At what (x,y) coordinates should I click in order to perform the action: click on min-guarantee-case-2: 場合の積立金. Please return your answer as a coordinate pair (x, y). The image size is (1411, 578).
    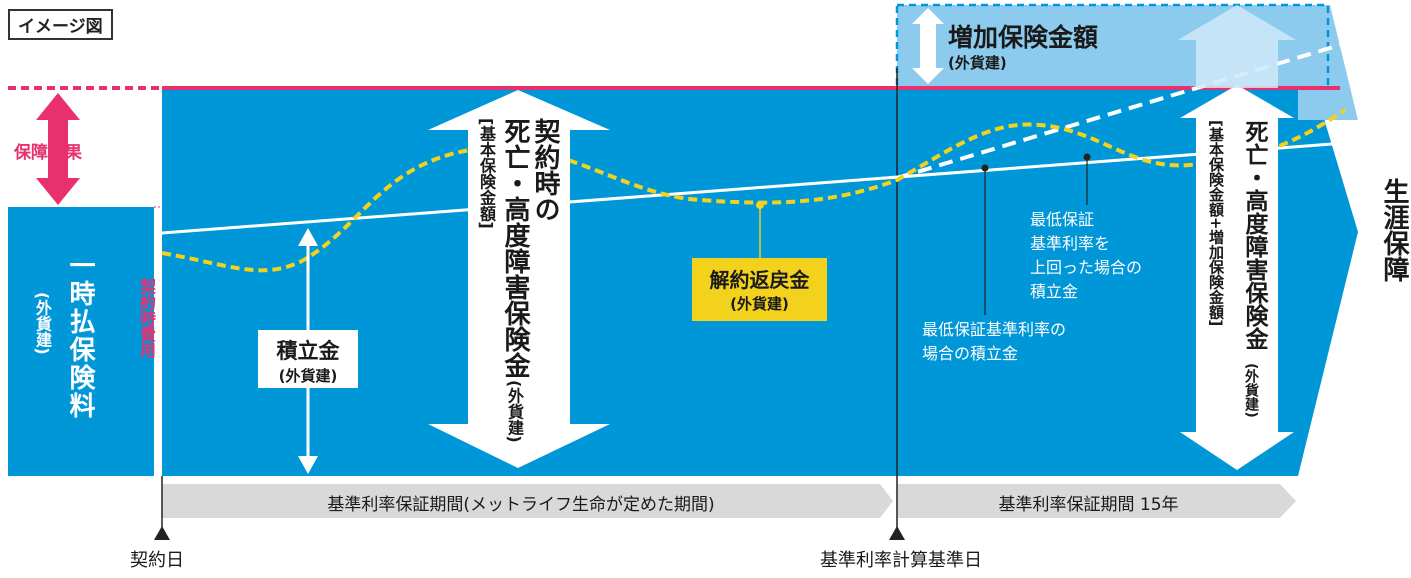
    Looking at the image, I should click on (970, 353).